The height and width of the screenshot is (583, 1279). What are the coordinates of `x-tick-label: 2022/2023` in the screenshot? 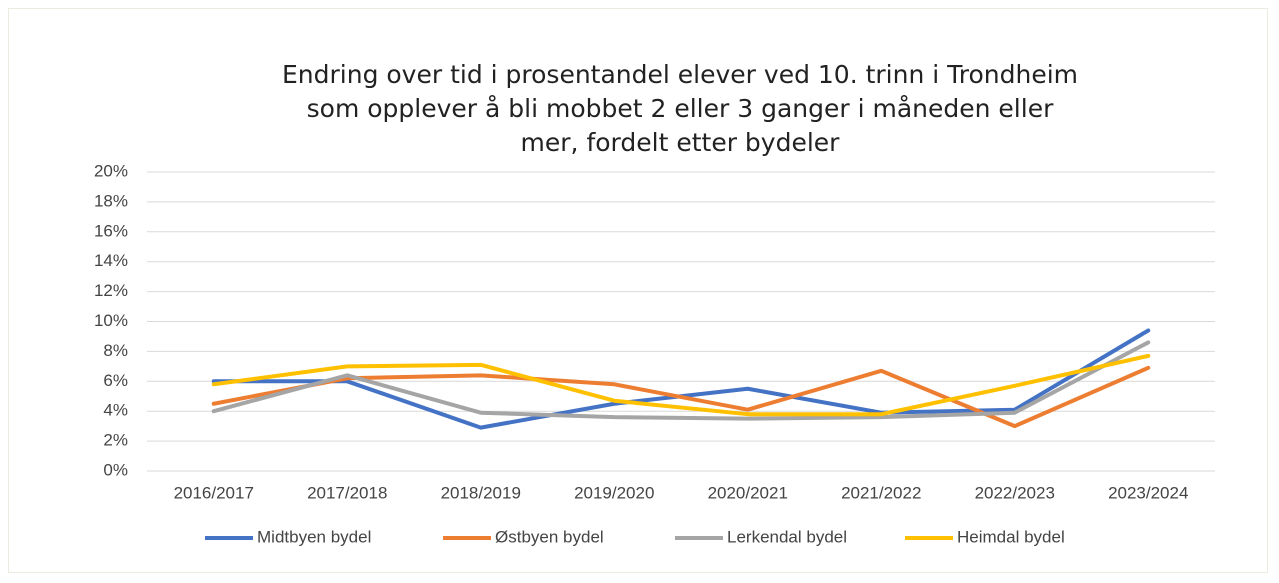 It's located at (1015, 492).